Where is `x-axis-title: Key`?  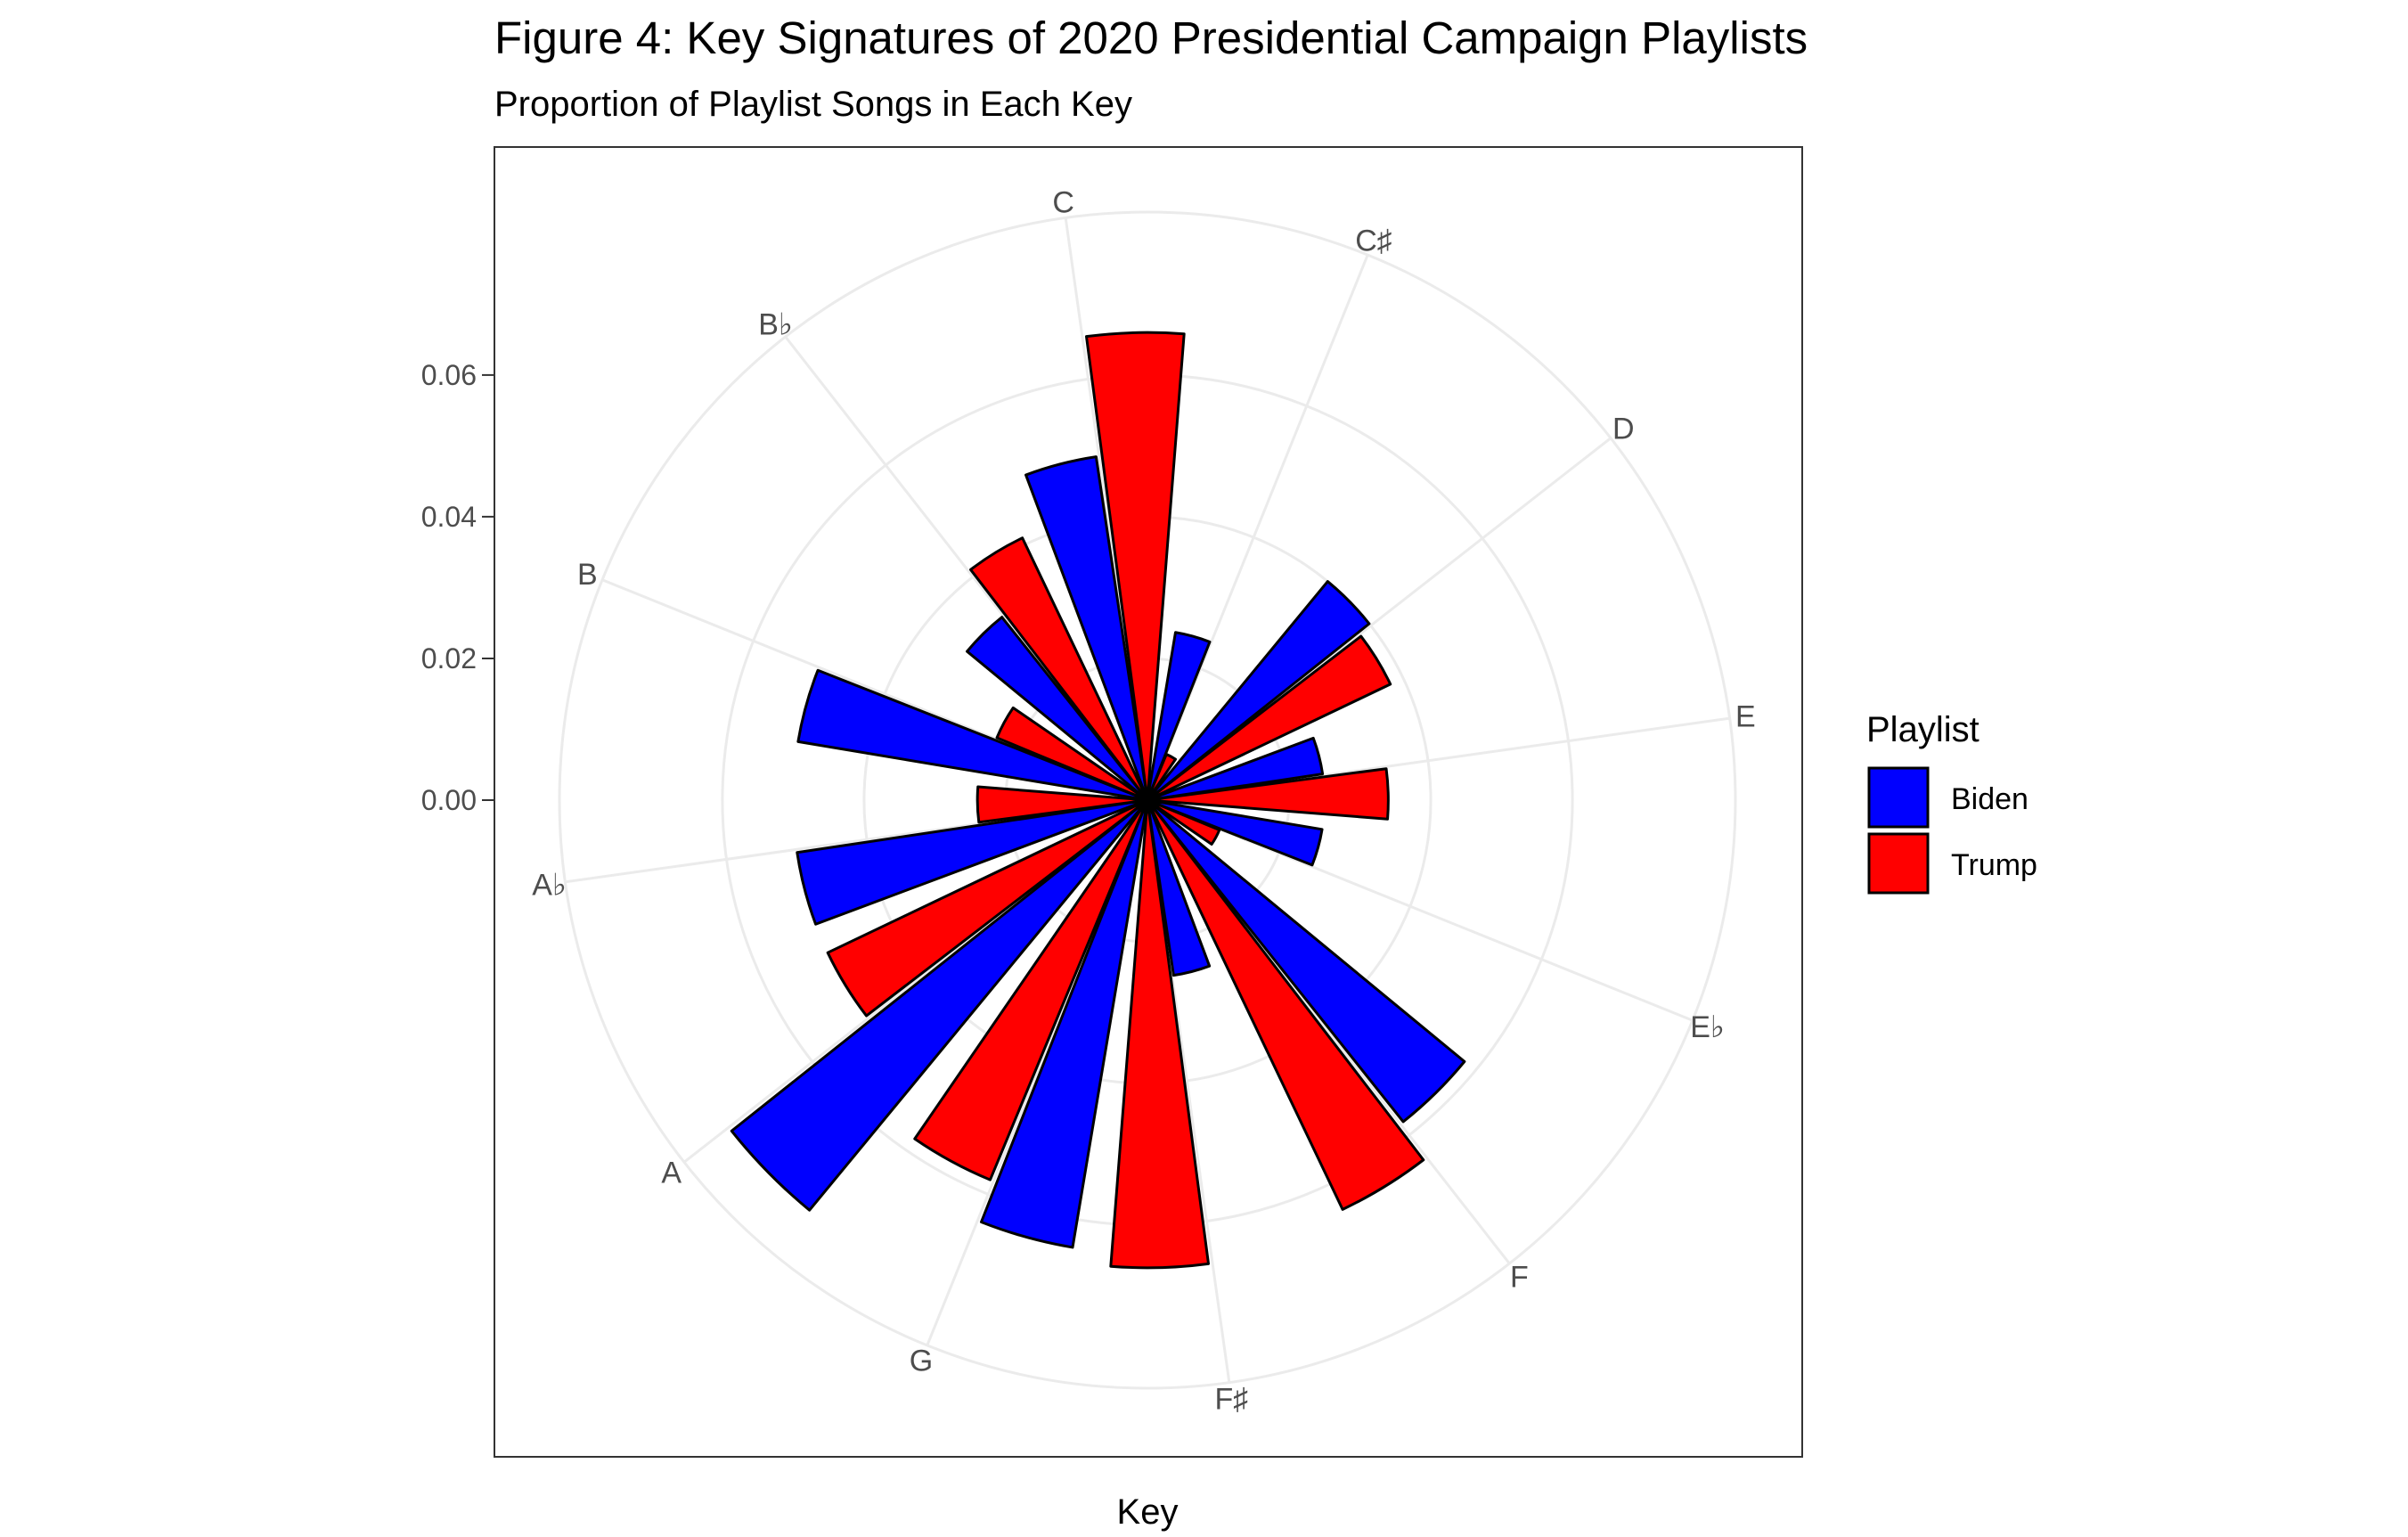
x-axis-title: Key is located at coordinates (1148, 1512).